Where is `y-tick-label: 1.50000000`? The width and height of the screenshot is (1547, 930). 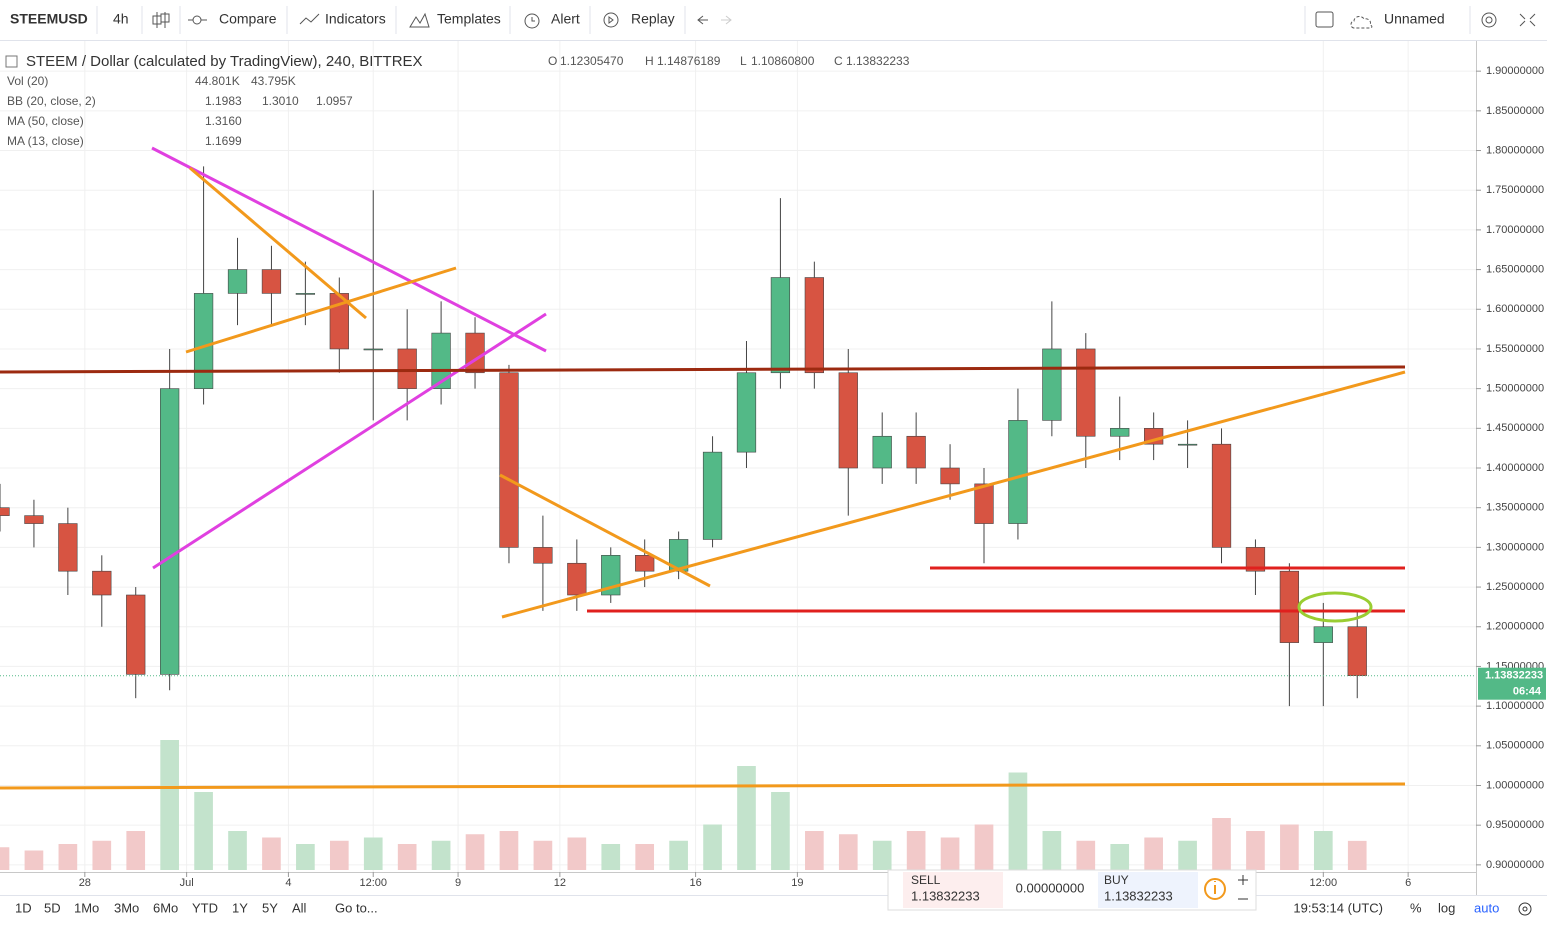 y-tick-label: 1.50000000 is located at coordinates (1515, 389).